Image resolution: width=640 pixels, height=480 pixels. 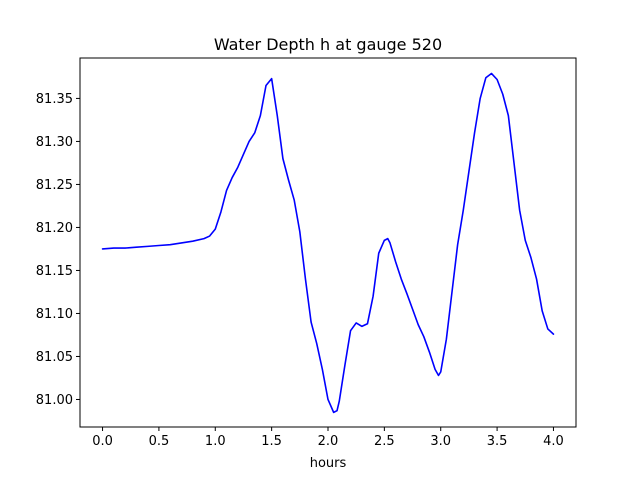 I want to click on x-tick-label-3: 1.5, so click(x=271, y=441).